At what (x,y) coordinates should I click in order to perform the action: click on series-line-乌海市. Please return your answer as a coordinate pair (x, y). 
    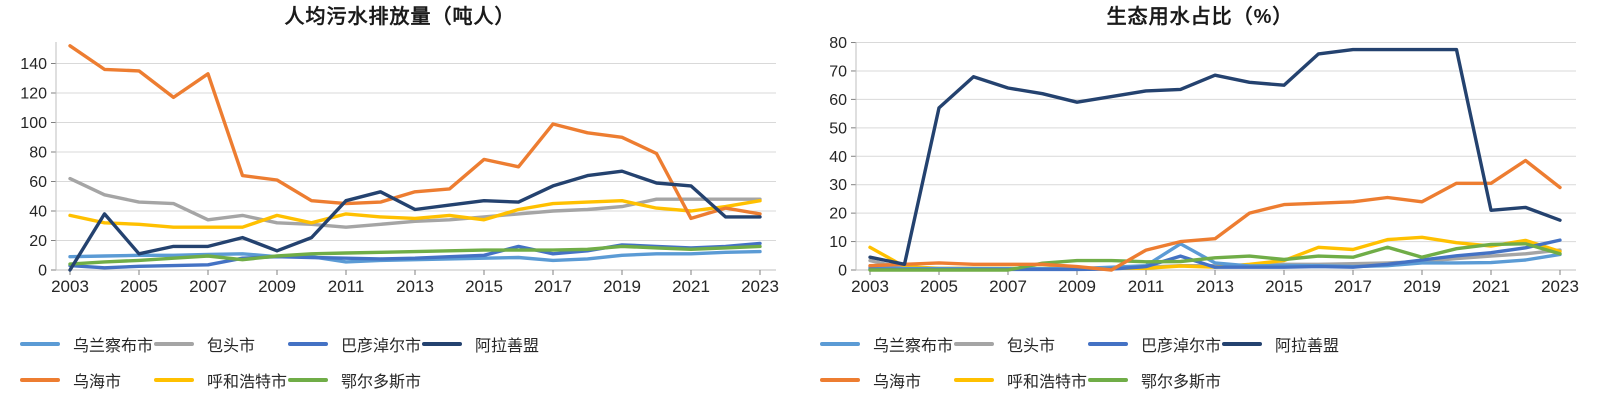
    Looking at the image, I should click on (1215, 215).